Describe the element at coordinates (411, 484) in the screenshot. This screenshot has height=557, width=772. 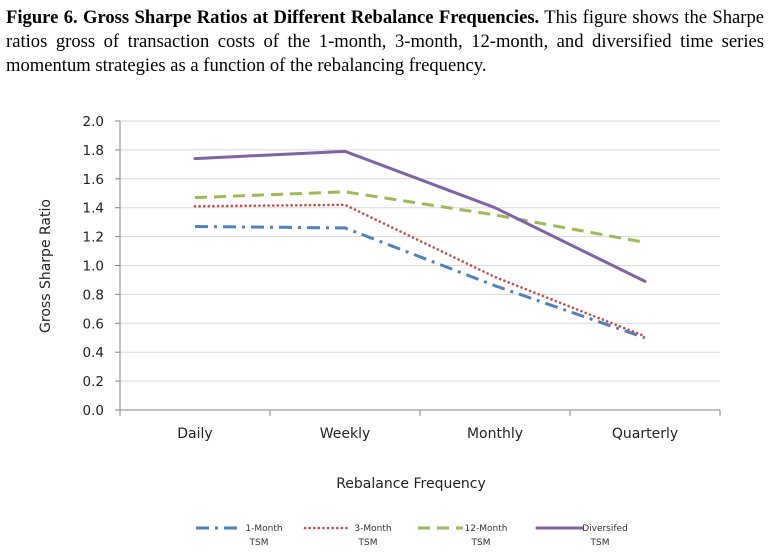
I see `x-axis-title: Rebalance Frequency` at that location.